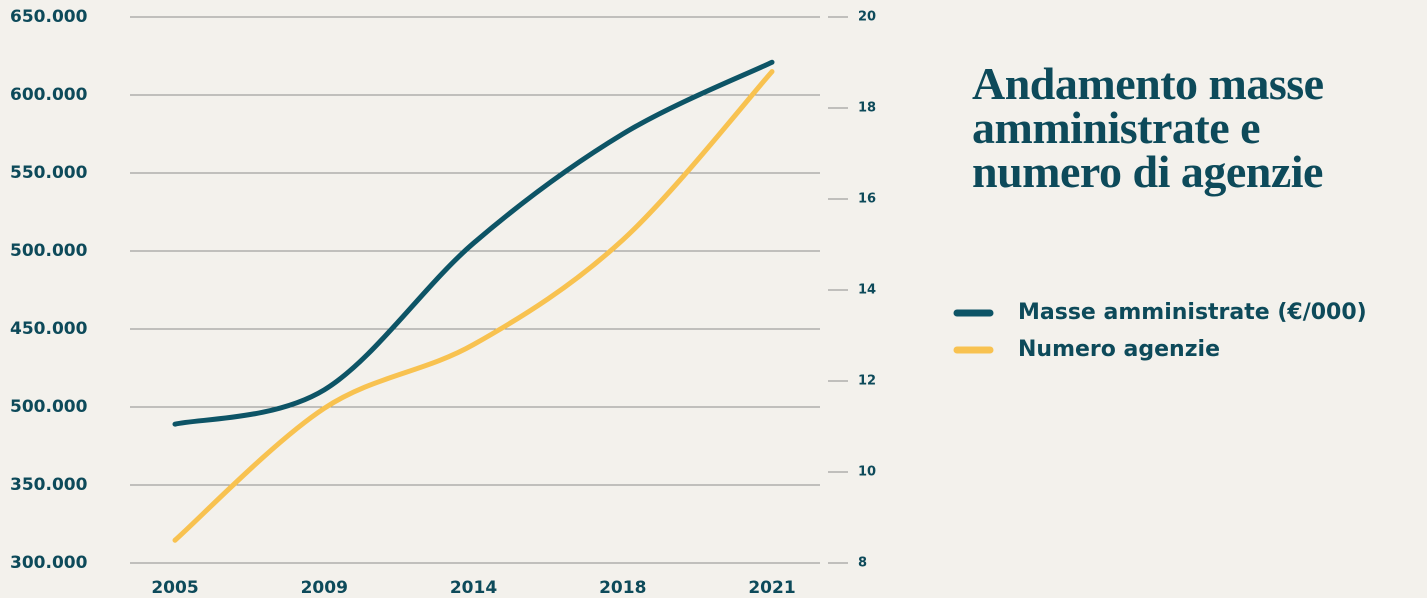 This screenshot has width=1427, height=598. What do you see at coordinates (49, 17) in the screenshot?
I see `y-tick-label: 650.000` at bounding box center [49, 17].